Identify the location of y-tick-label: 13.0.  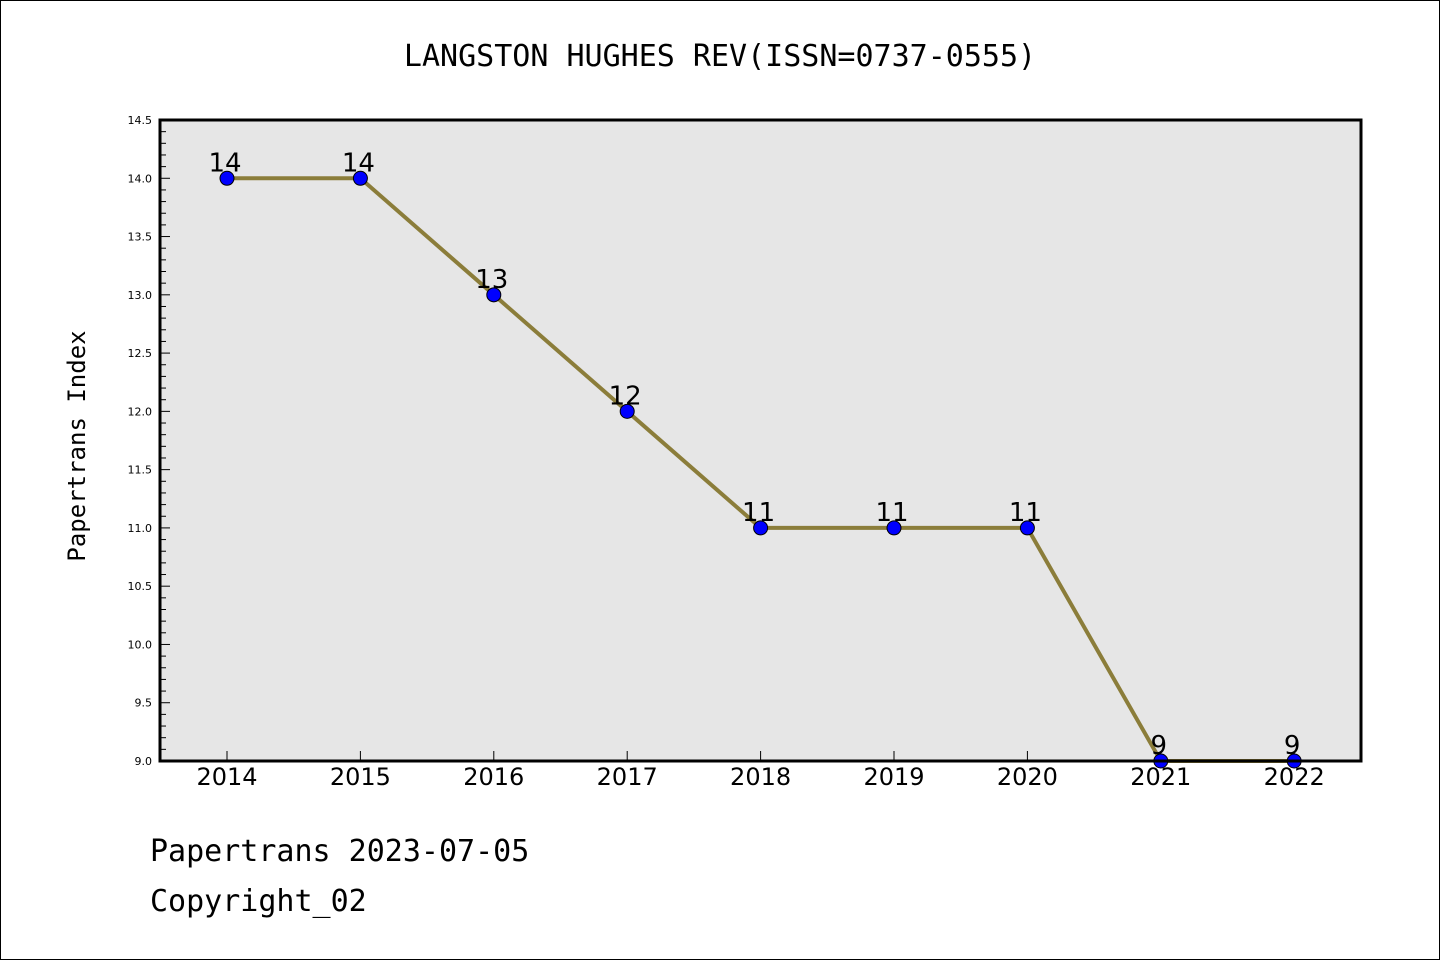
(140, 295).